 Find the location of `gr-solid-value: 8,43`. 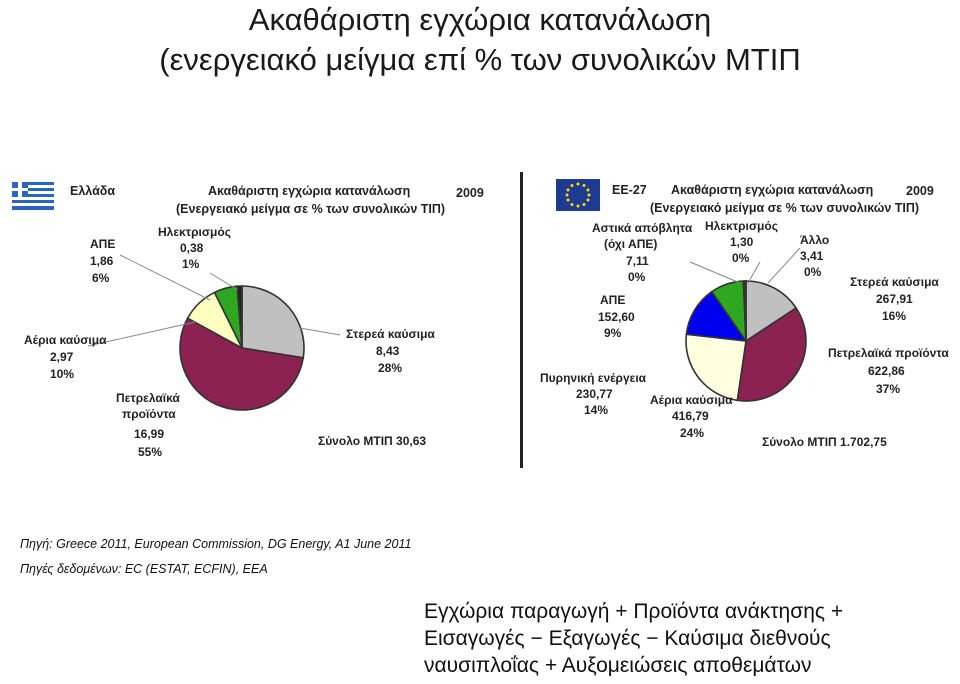

gr-solid-value: 8,43 is located at coordinates (388, 351).